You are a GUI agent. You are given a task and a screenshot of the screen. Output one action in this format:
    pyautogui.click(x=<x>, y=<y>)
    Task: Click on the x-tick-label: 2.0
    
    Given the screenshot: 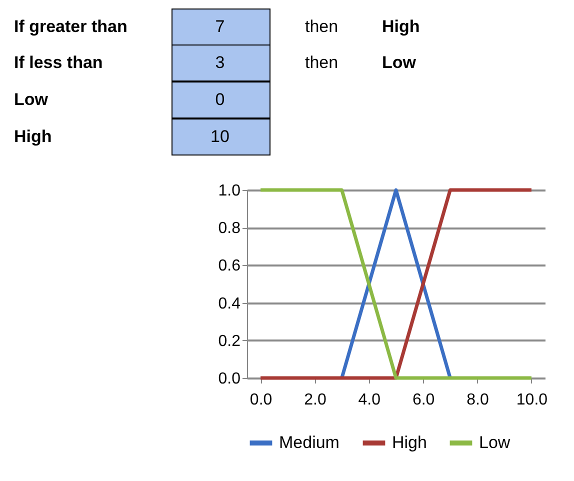 What is the action you would take?
    pyautogui.click(x=315, y=400)
    